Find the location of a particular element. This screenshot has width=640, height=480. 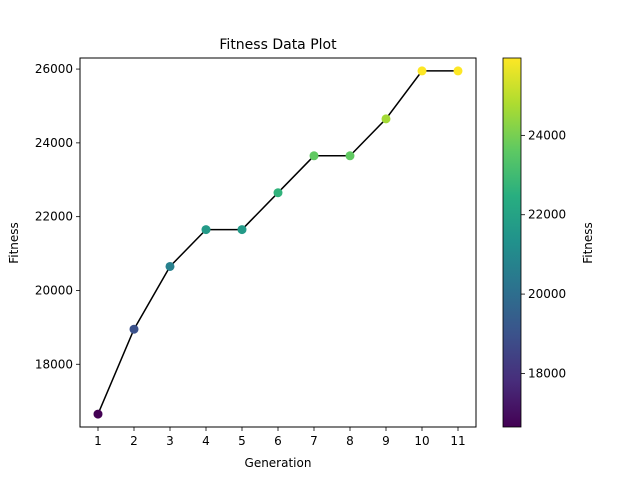

x-tick-label: 10 is located at coordinates (421, 441).